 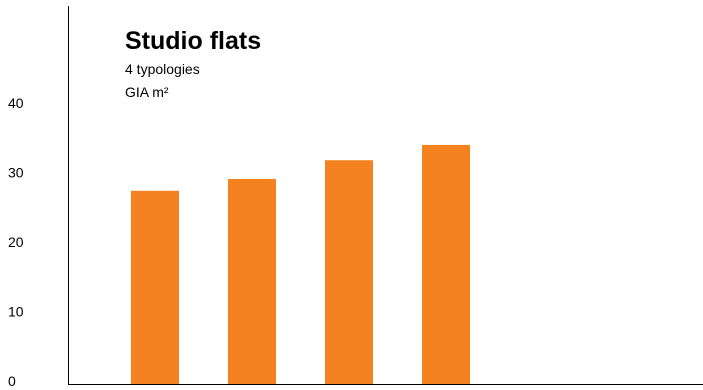 I want to click on chart-title: Studio flats, so click(x=193, y=41).